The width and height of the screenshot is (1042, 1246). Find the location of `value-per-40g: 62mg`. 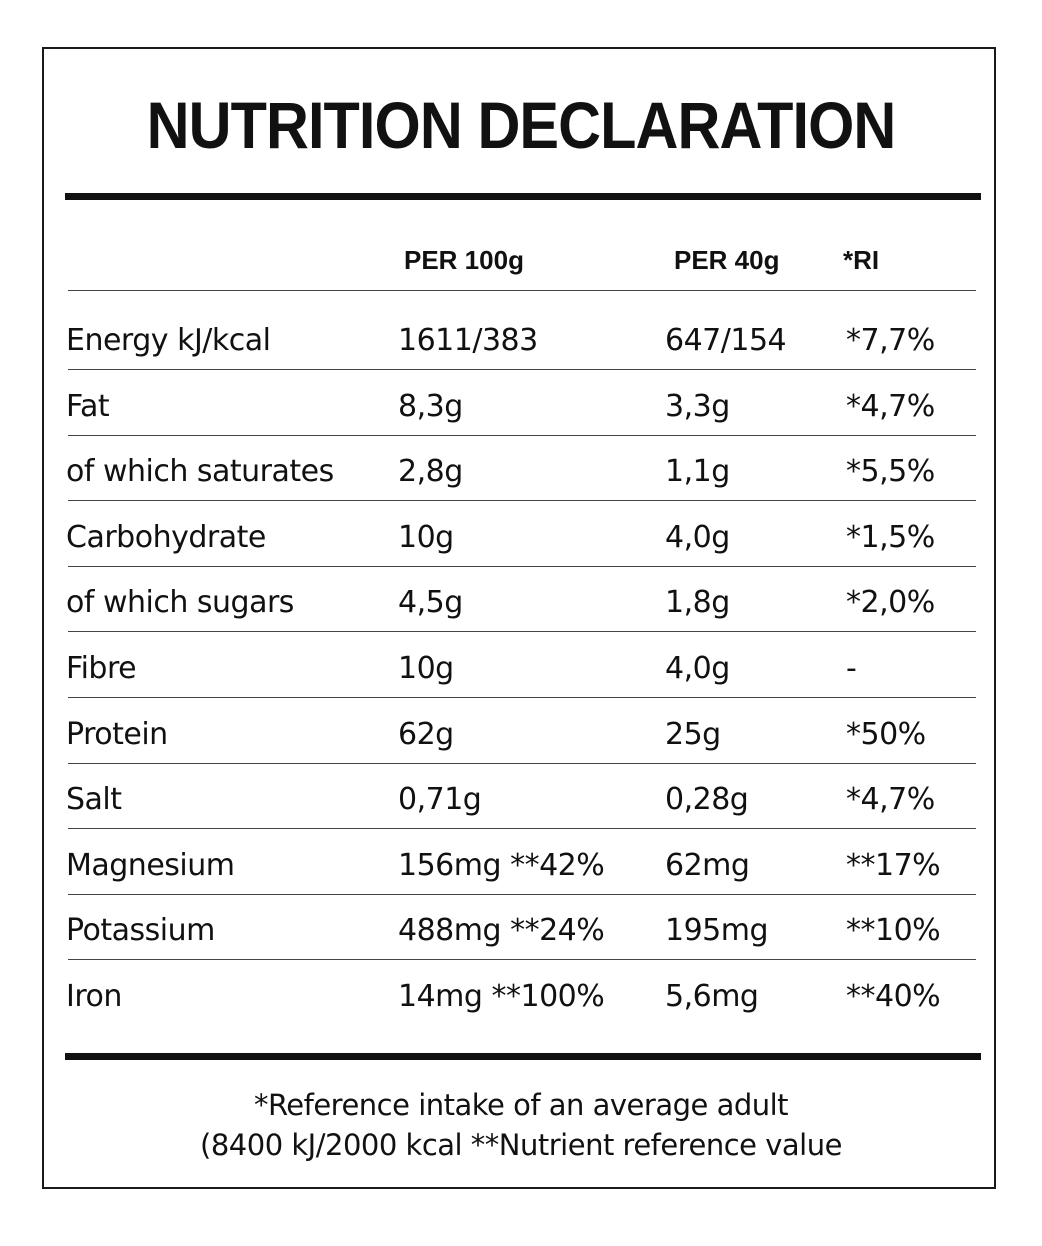

value-per-40g: 62mg is located at coordinates (707, 865).